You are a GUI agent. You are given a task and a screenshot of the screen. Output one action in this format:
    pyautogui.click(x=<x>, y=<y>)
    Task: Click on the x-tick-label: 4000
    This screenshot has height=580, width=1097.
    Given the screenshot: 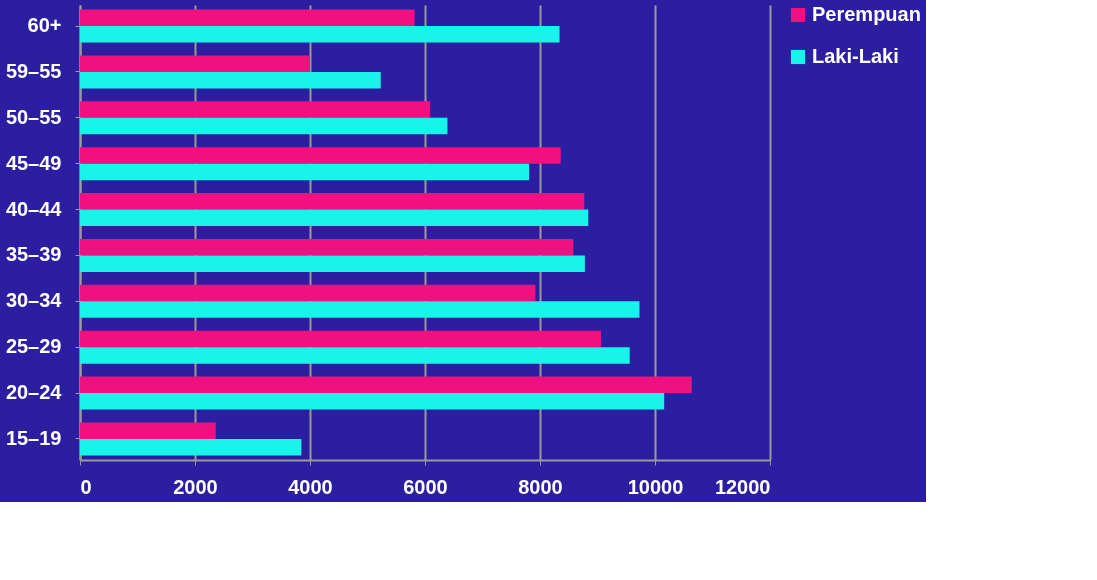 What is the action you would take?
    pyautogui.click(x=310, y=486)
    